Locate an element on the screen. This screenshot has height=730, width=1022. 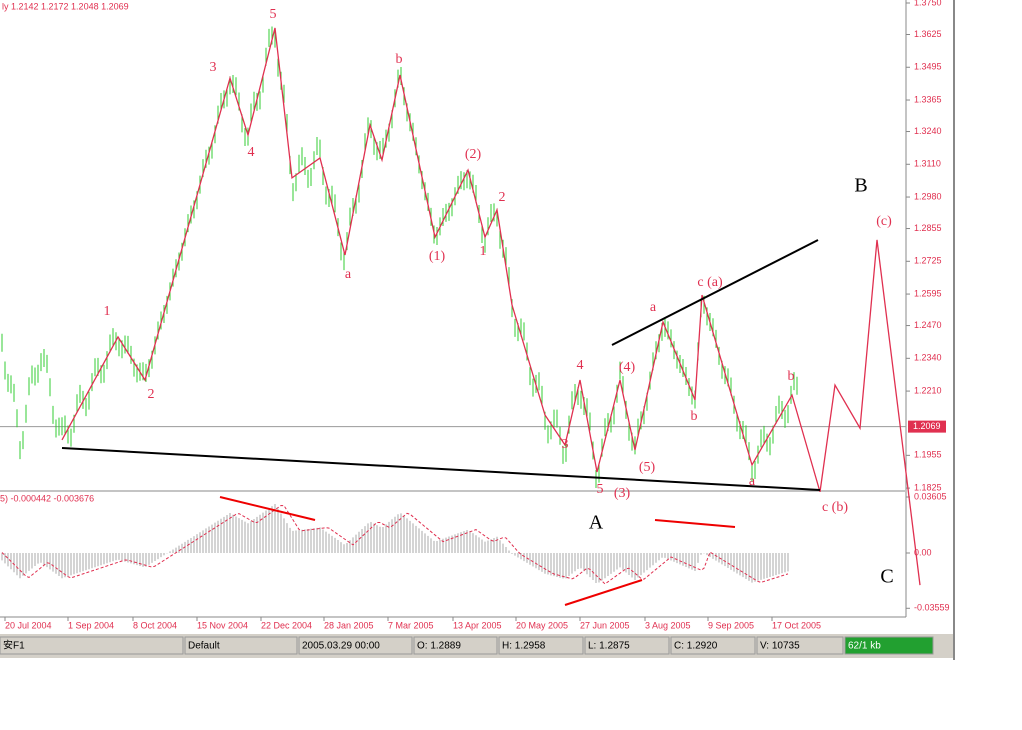
status-text: C: 1.2920 is located at coordinates (696, 646).